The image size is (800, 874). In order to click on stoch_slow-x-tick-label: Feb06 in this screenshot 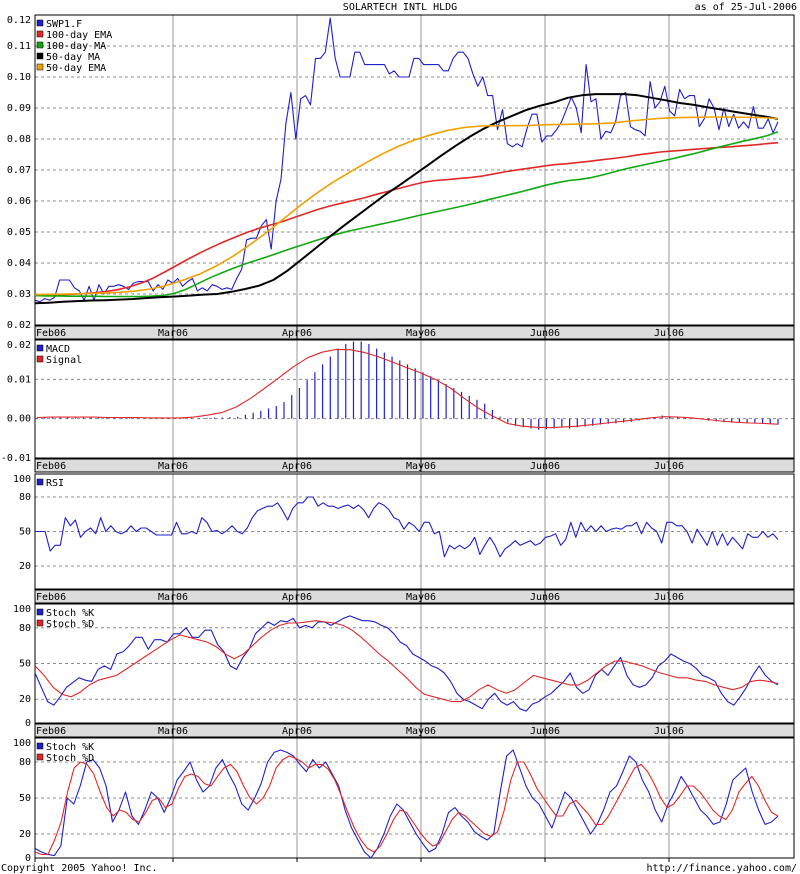, I will do `click(51, 731)`.